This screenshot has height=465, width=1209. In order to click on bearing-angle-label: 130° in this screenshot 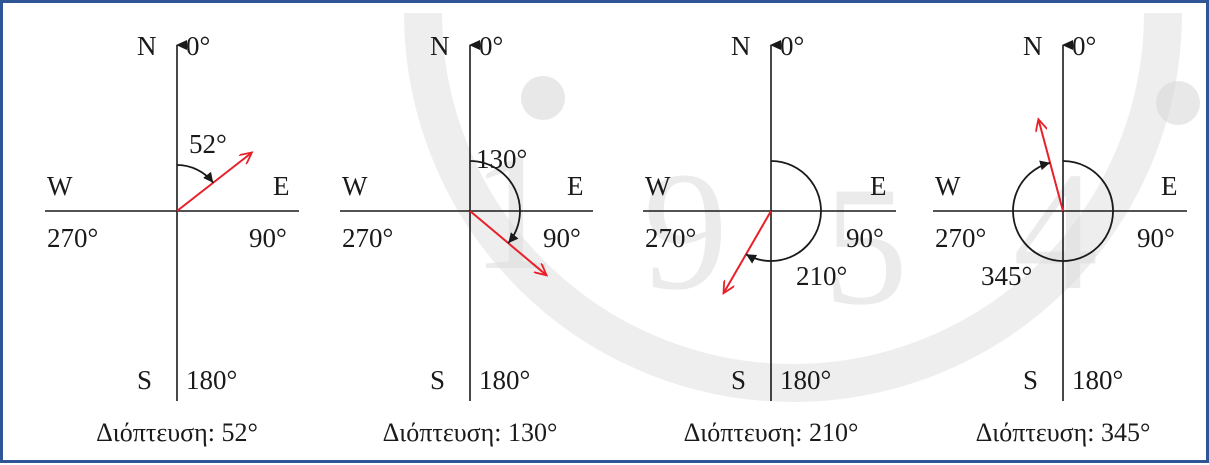, I will do `click(501, 159)`.